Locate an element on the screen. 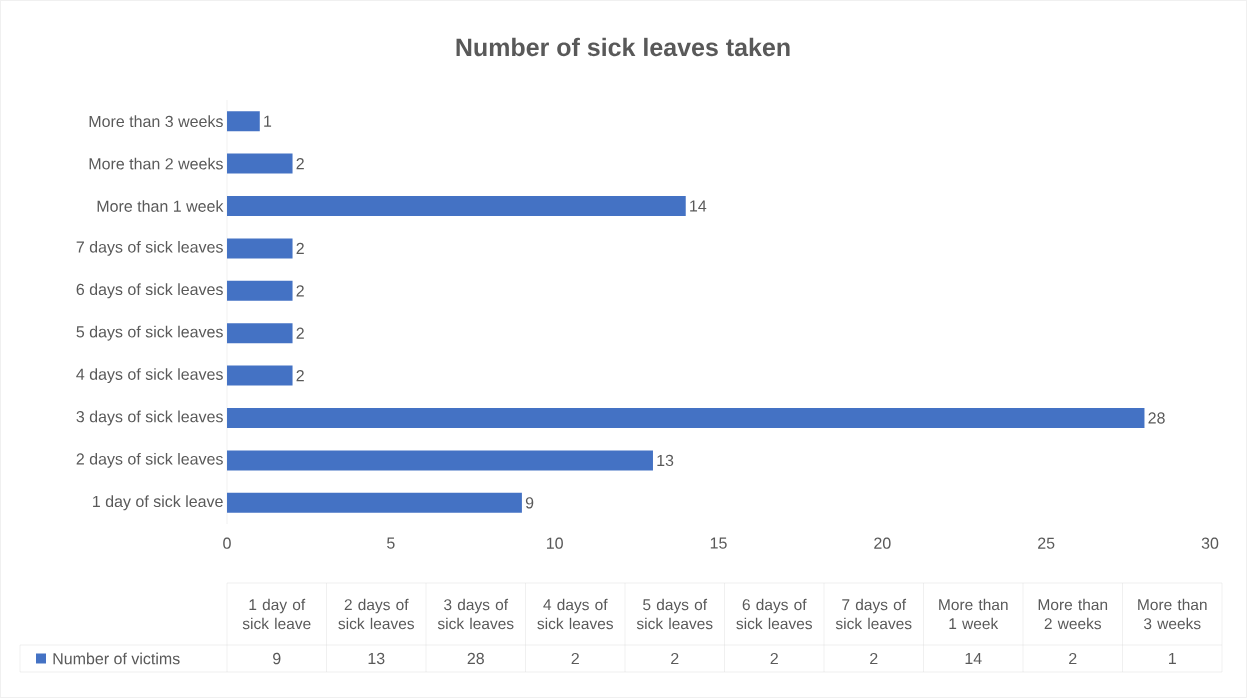 This screenshot has height=698, width=1247. y-tick-label: More than 1 week is located at coordinates (160, 206).